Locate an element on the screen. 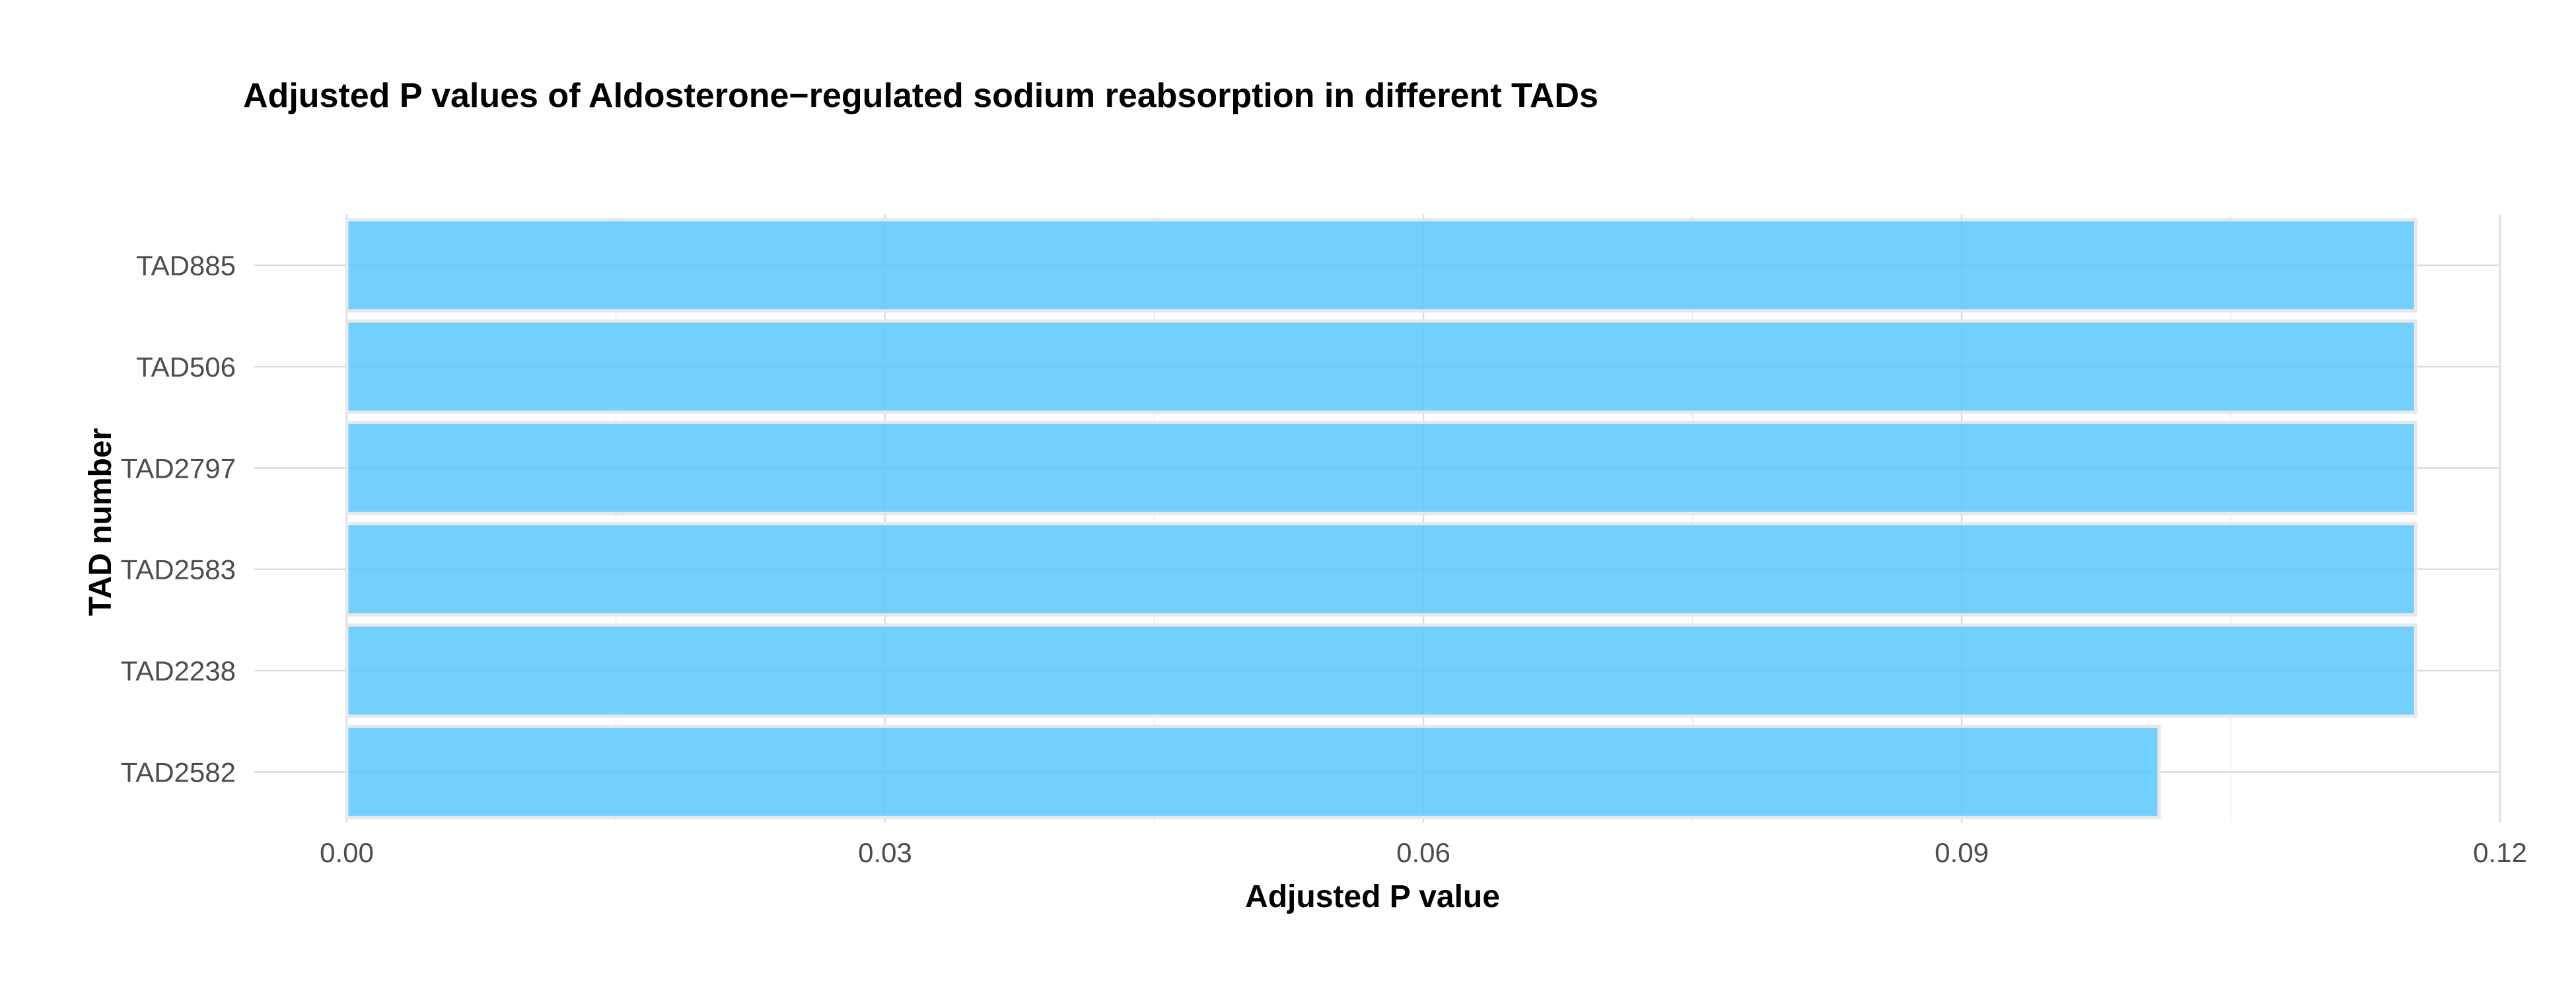 This screenshot has width=2576, height=991. y-tick-label: TAD2583 is located at coordinates (179, 569).